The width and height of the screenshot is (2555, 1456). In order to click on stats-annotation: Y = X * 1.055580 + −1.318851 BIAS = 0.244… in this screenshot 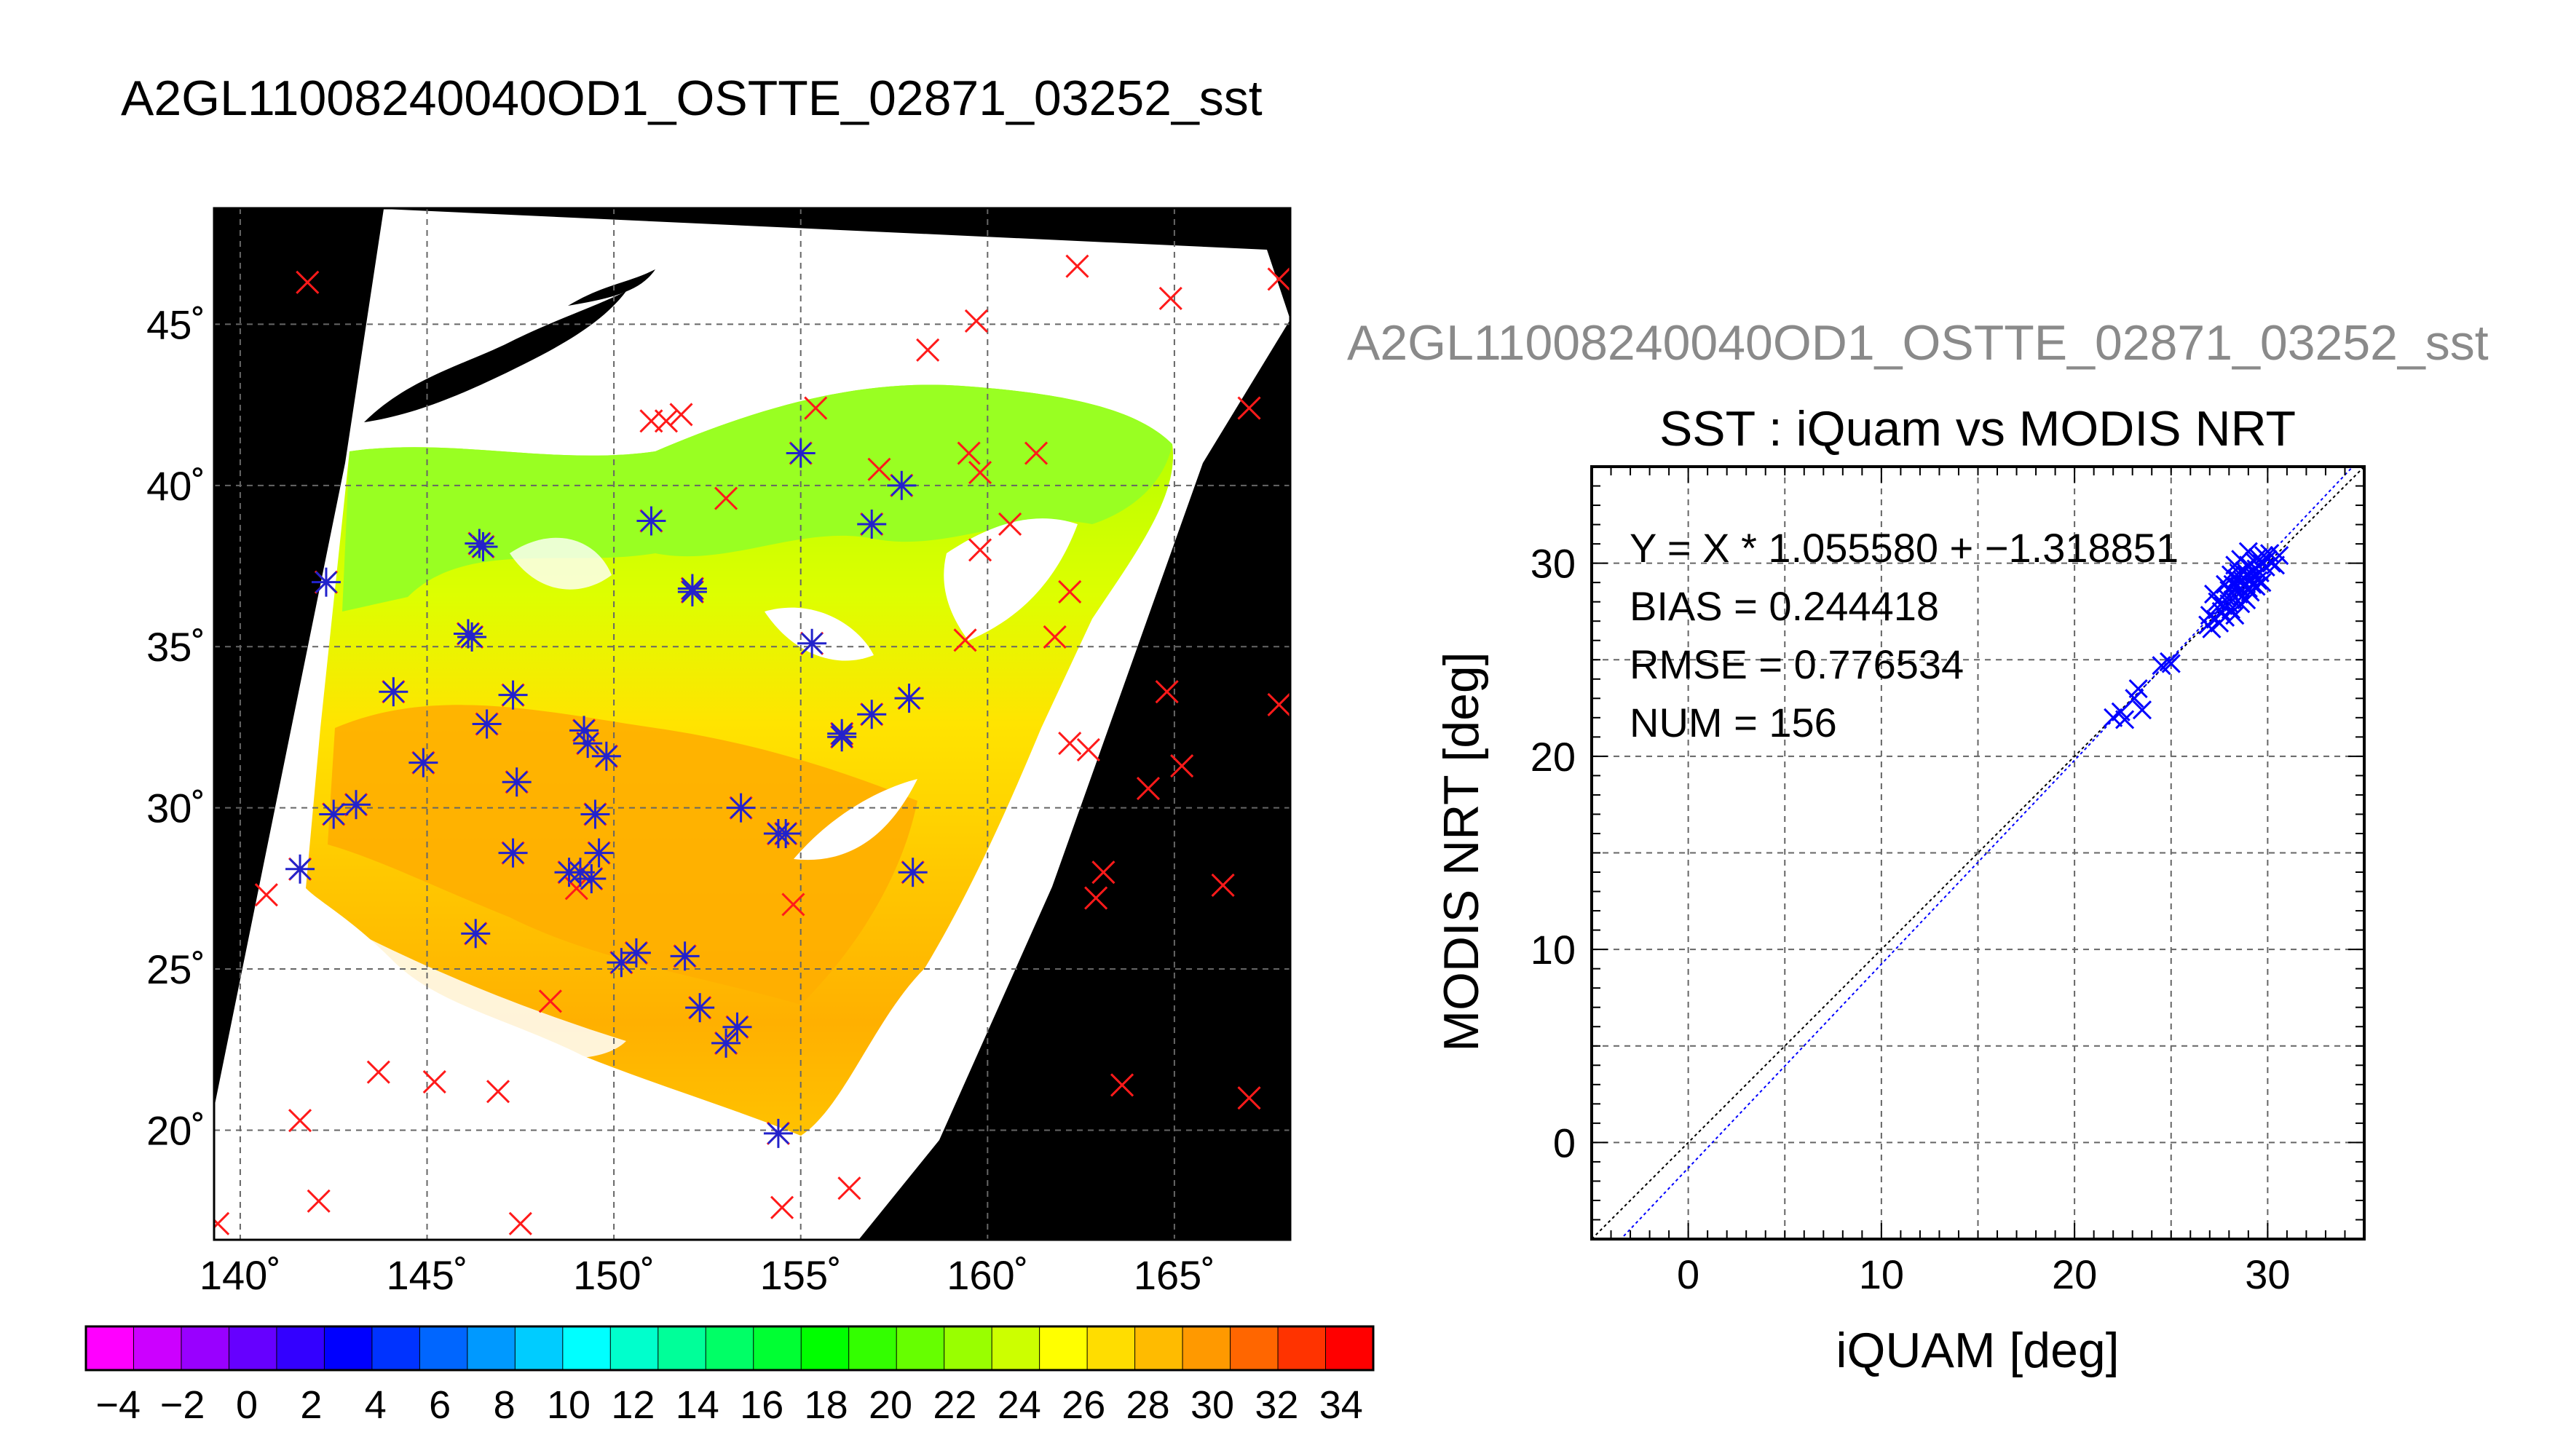, I will do `click(1904, 635)`.